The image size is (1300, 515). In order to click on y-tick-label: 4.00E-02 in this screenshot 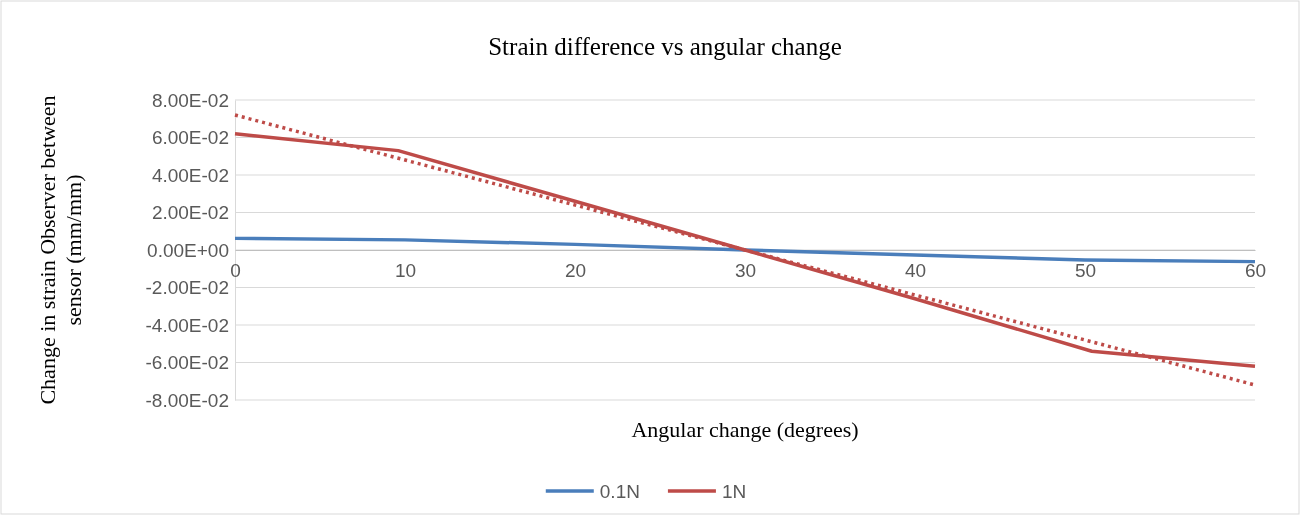, I will do `click(190, 175)`.